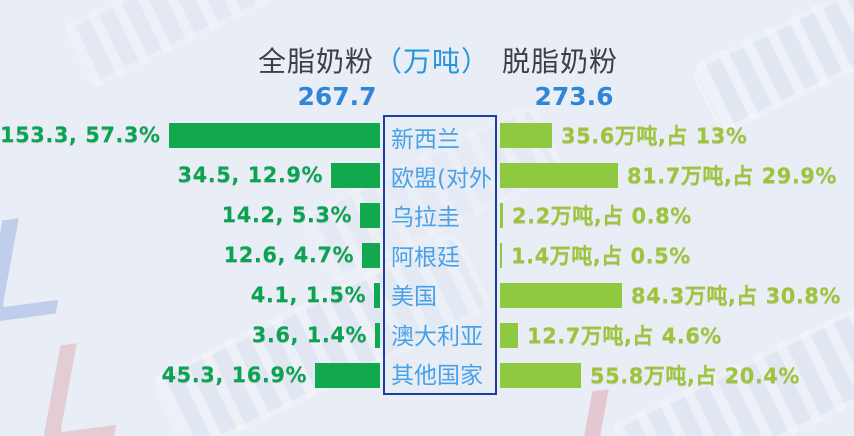  I want to click on whole-milk-row: 153.3, 57.3%, so click(190, 135).